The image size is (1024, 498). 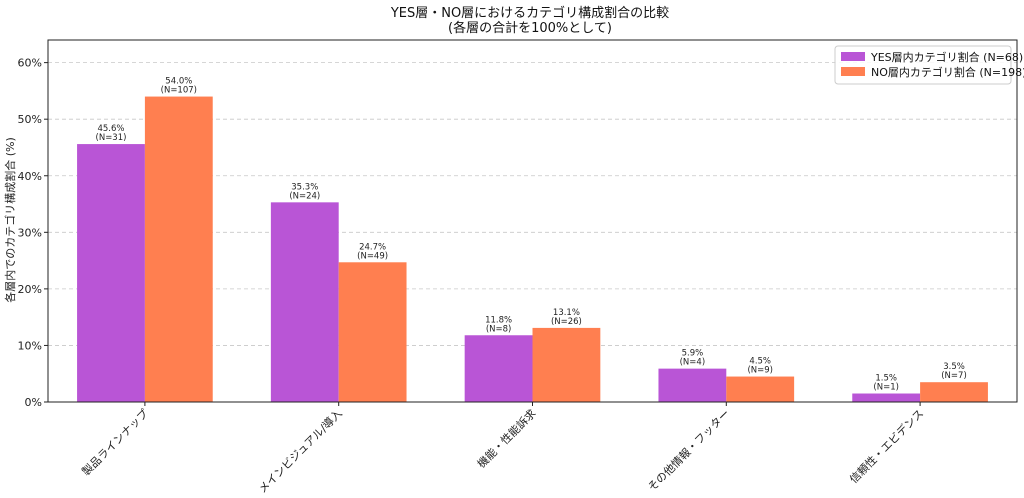 I want to click on bar-count-label: (N=31), so click(x=111, y=138).